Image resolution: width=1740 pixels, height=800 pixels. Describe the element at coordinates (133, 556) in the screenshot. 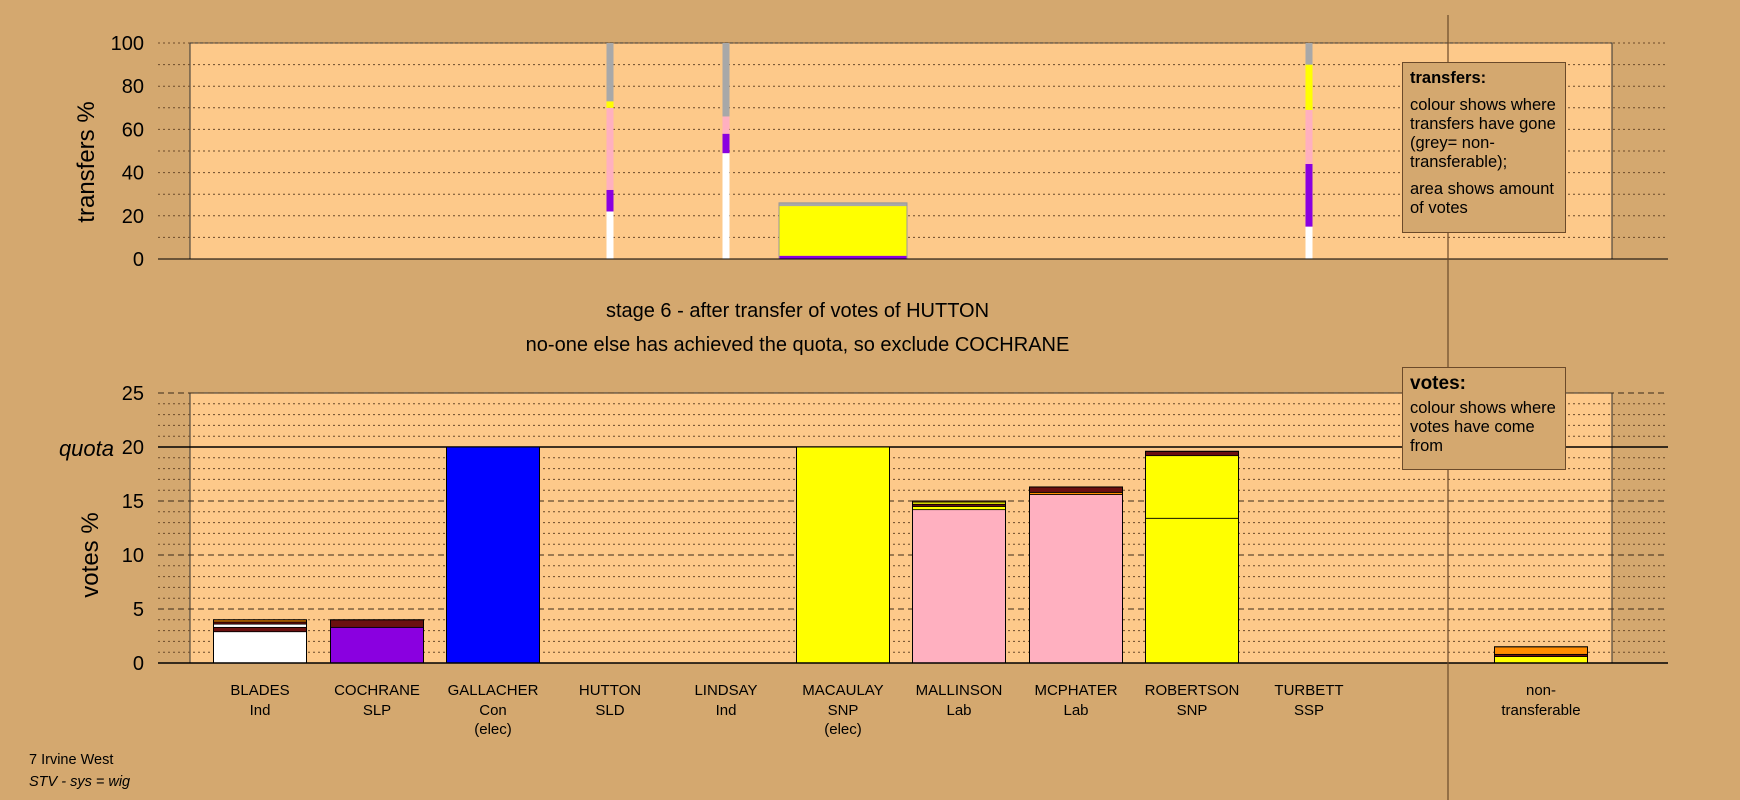

I see `votes-y-tick-label: 10` at that location.